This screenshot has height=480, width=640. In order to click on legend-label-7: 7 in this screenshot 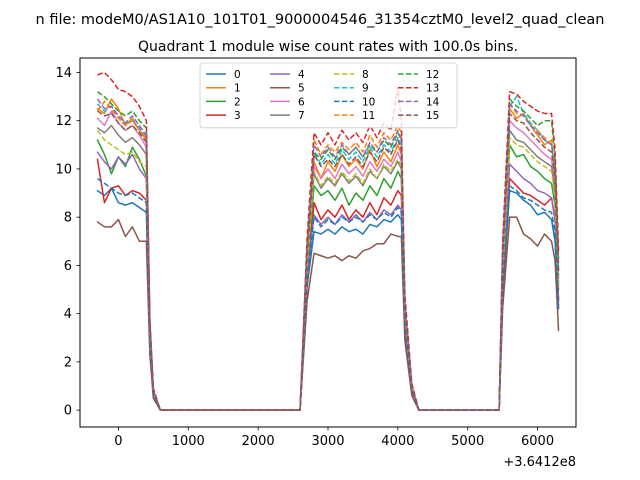, I will do `click(301, 116)`.